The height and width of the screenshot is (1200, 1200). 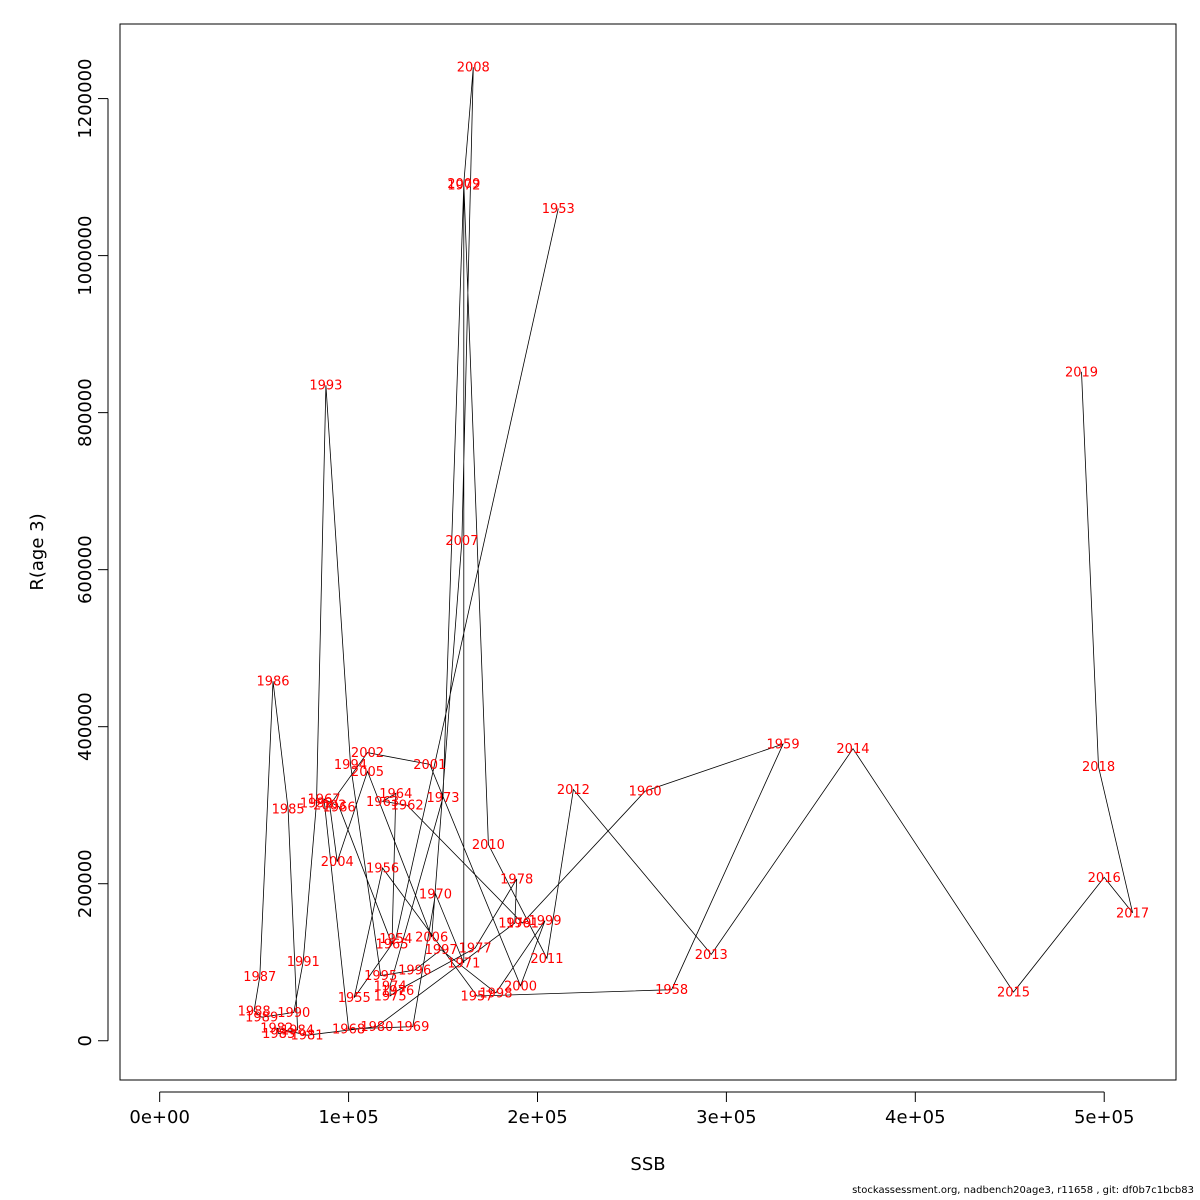 I want to click on x-tick-label: 5e+05, so click(x=1104, y=1117).